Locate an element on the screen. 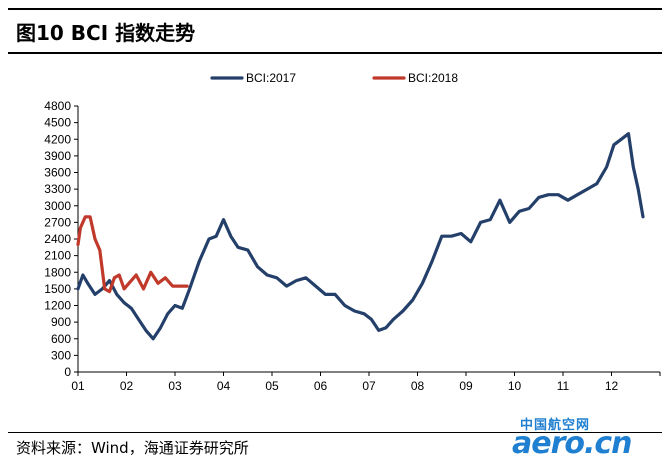  y-tick-label: 3600 is located at coordinates (57, 173).